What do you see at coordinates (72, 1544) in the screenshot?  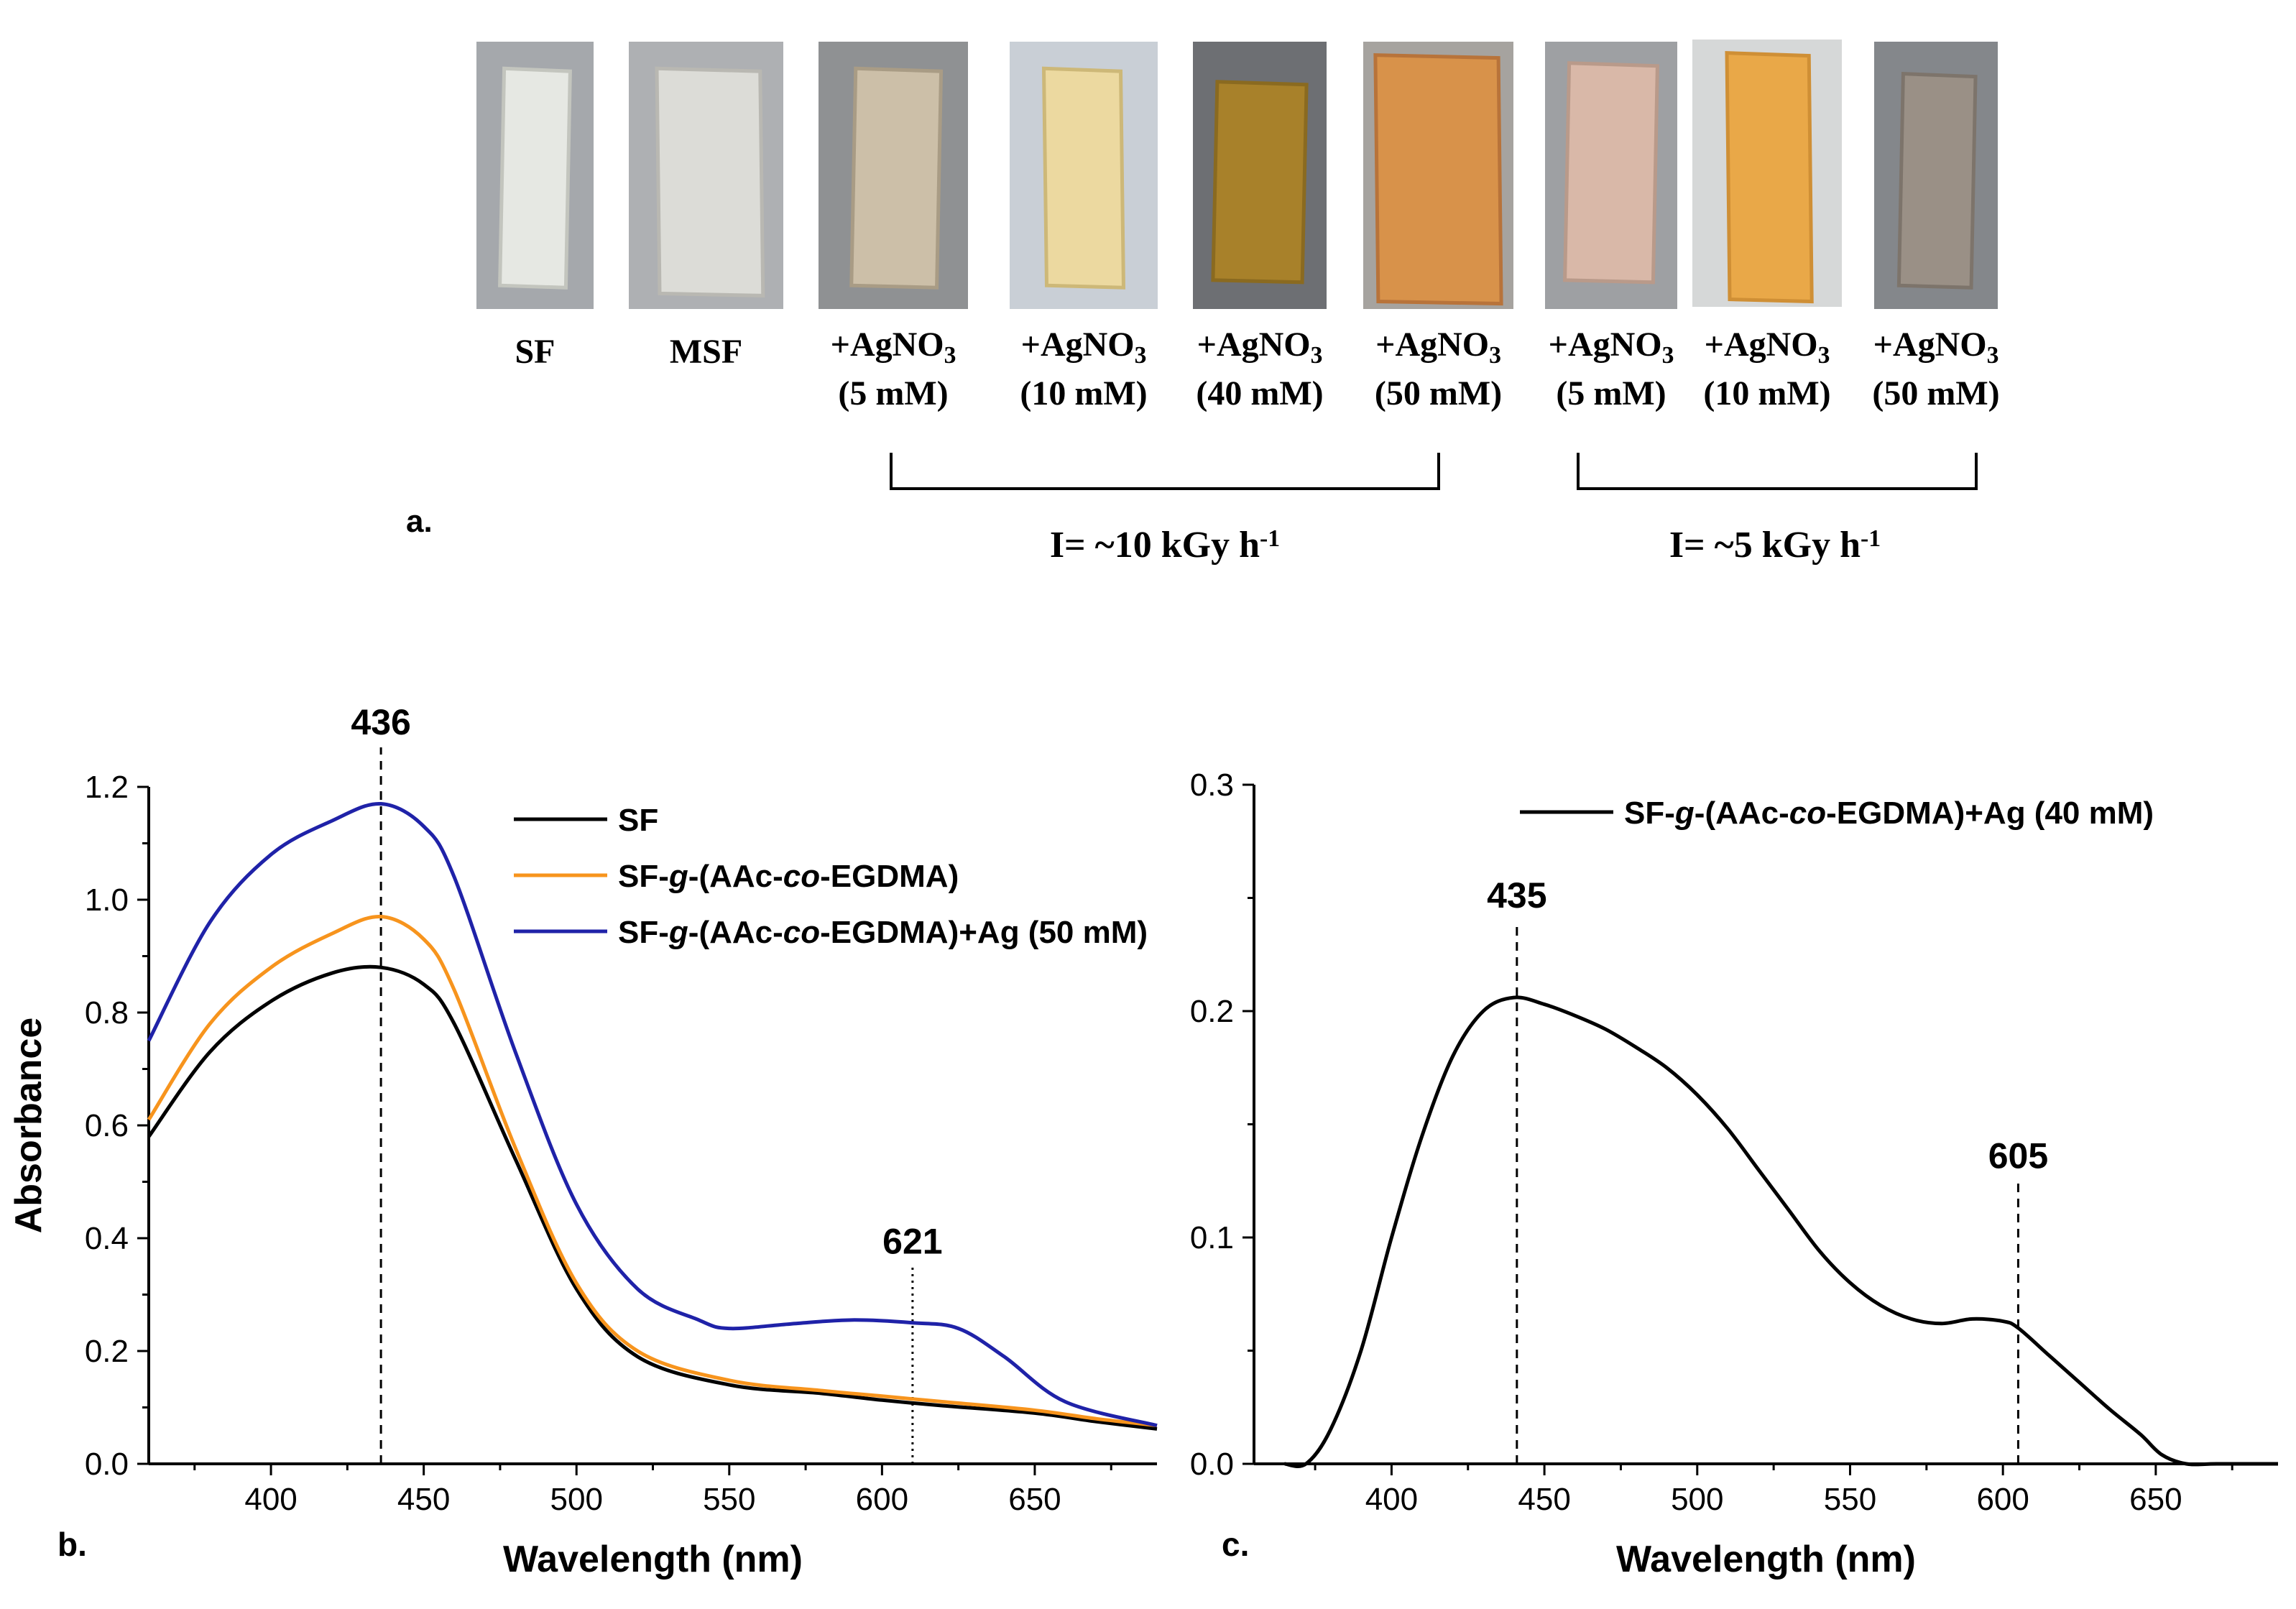 I see `panel-b-label: b.` at bounding box center [72, 1544].